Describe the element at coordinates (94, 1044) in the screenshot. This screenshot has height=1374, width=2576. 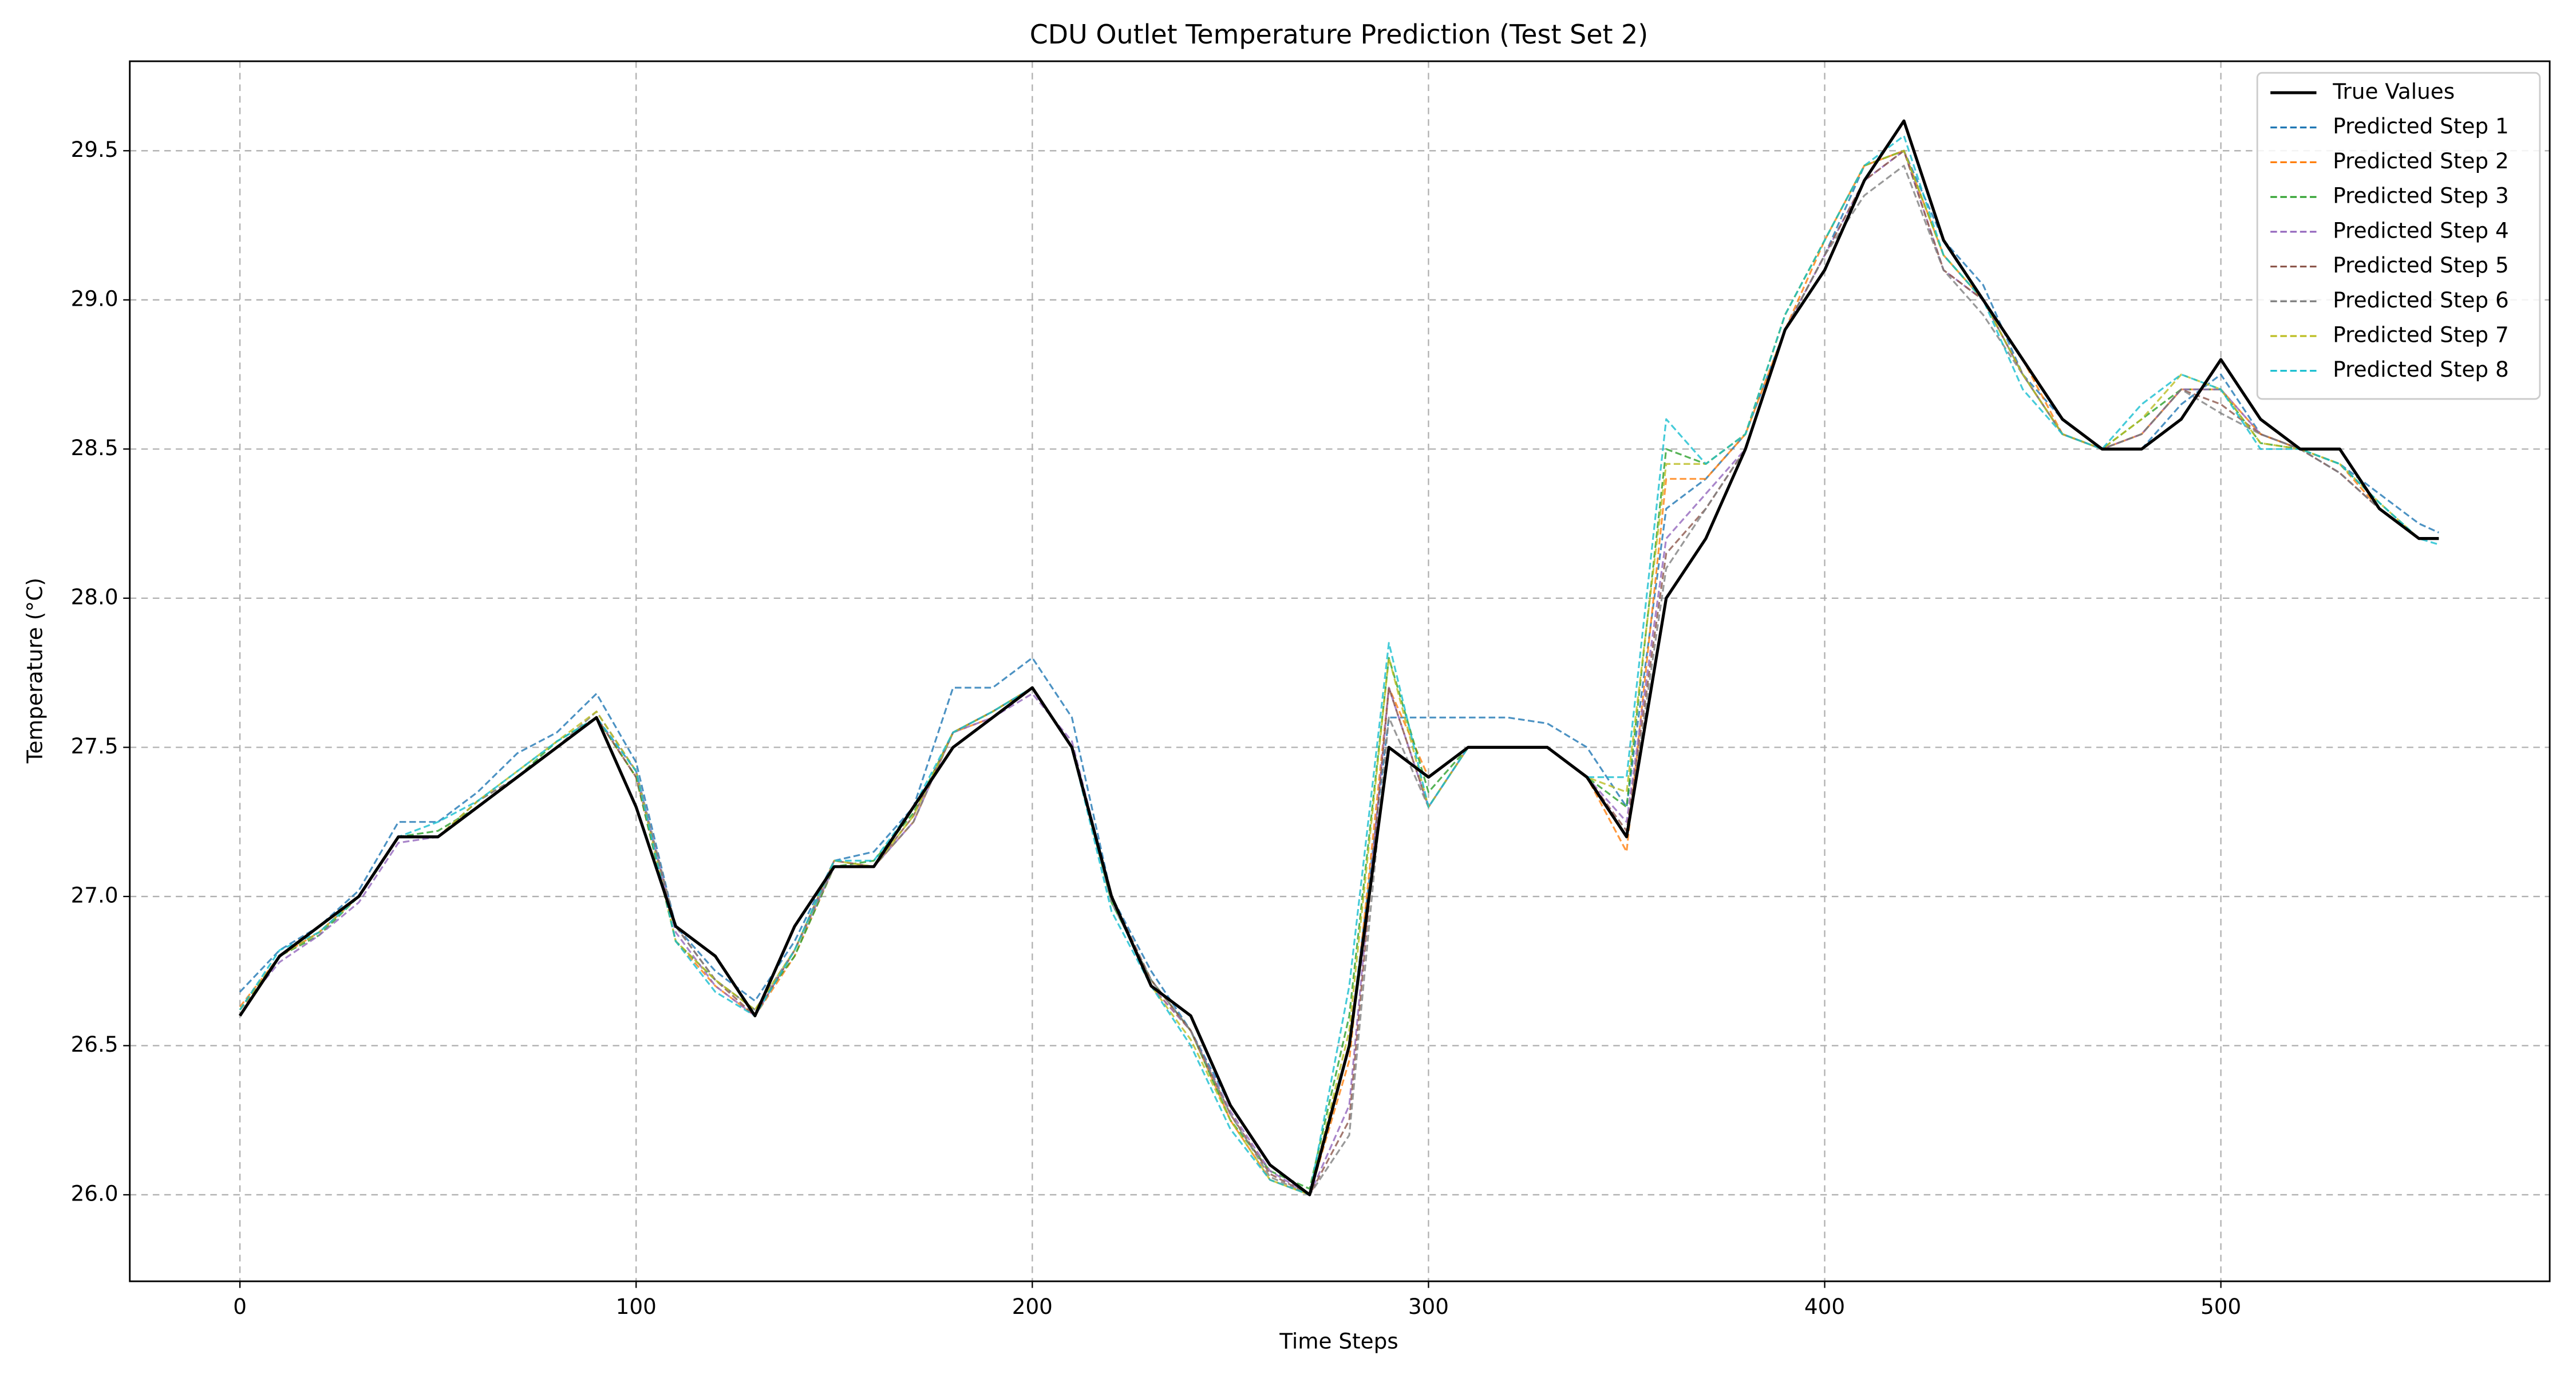
I see `y-tick-label: 26.5` at that location.